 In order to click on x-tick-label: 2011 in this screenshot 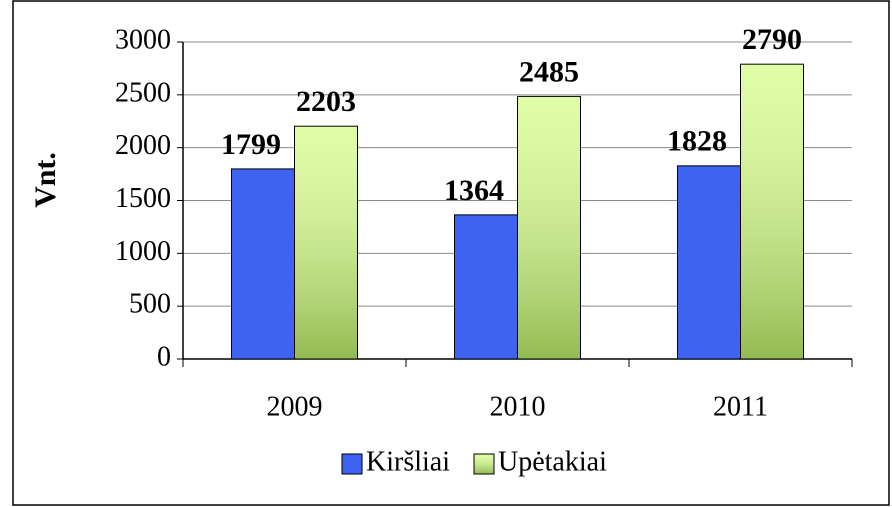, I will do `click(740, 406)`.